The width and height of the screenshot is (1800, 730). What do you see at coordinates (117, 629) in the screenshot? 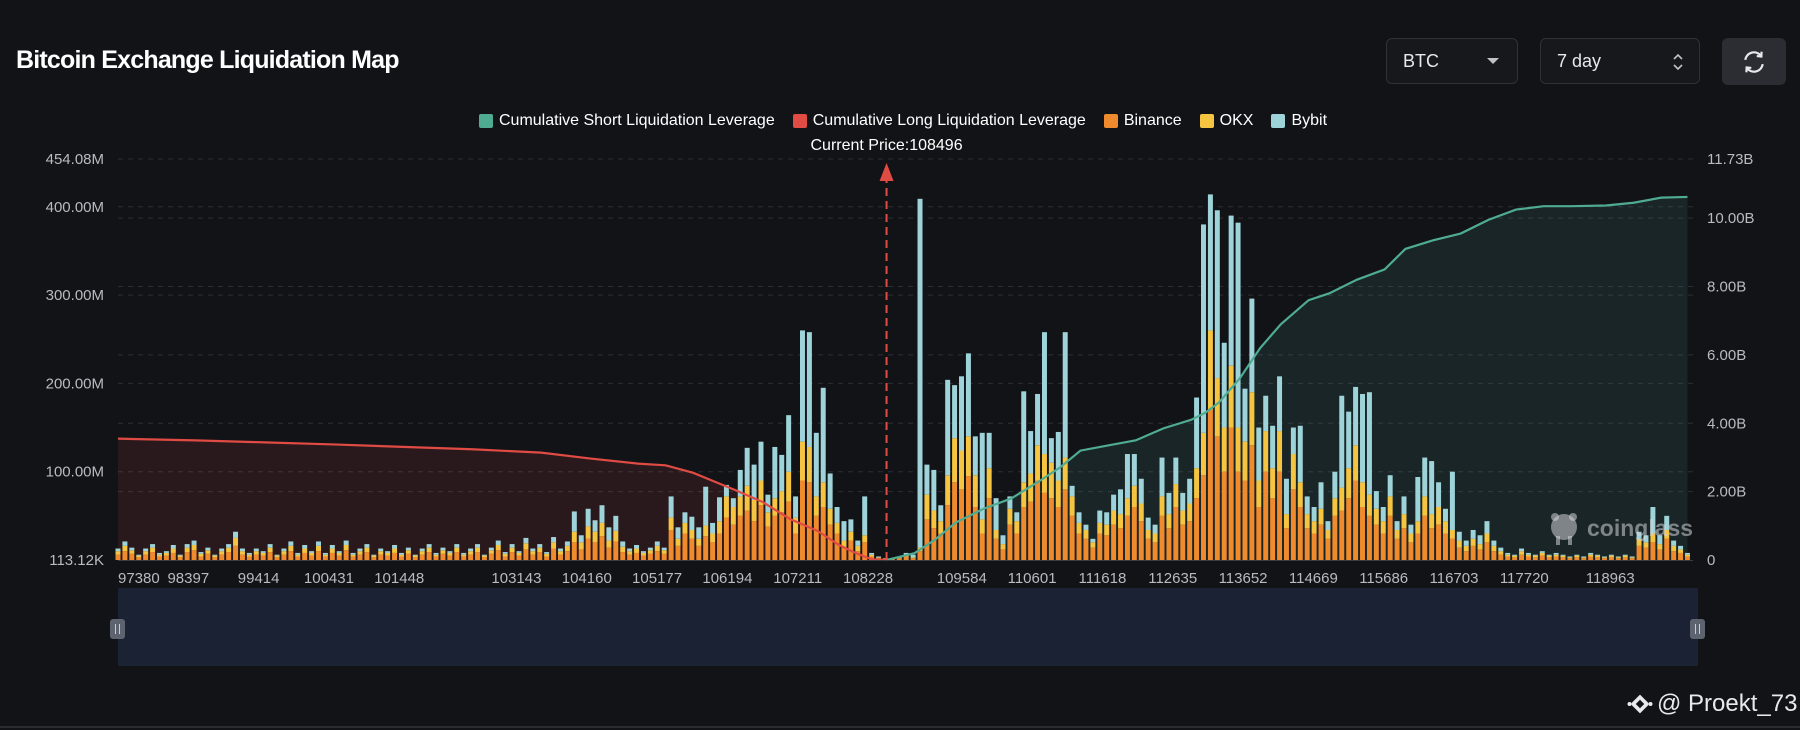
I see `zoom-handle-left` at bounding box center [117, 629].